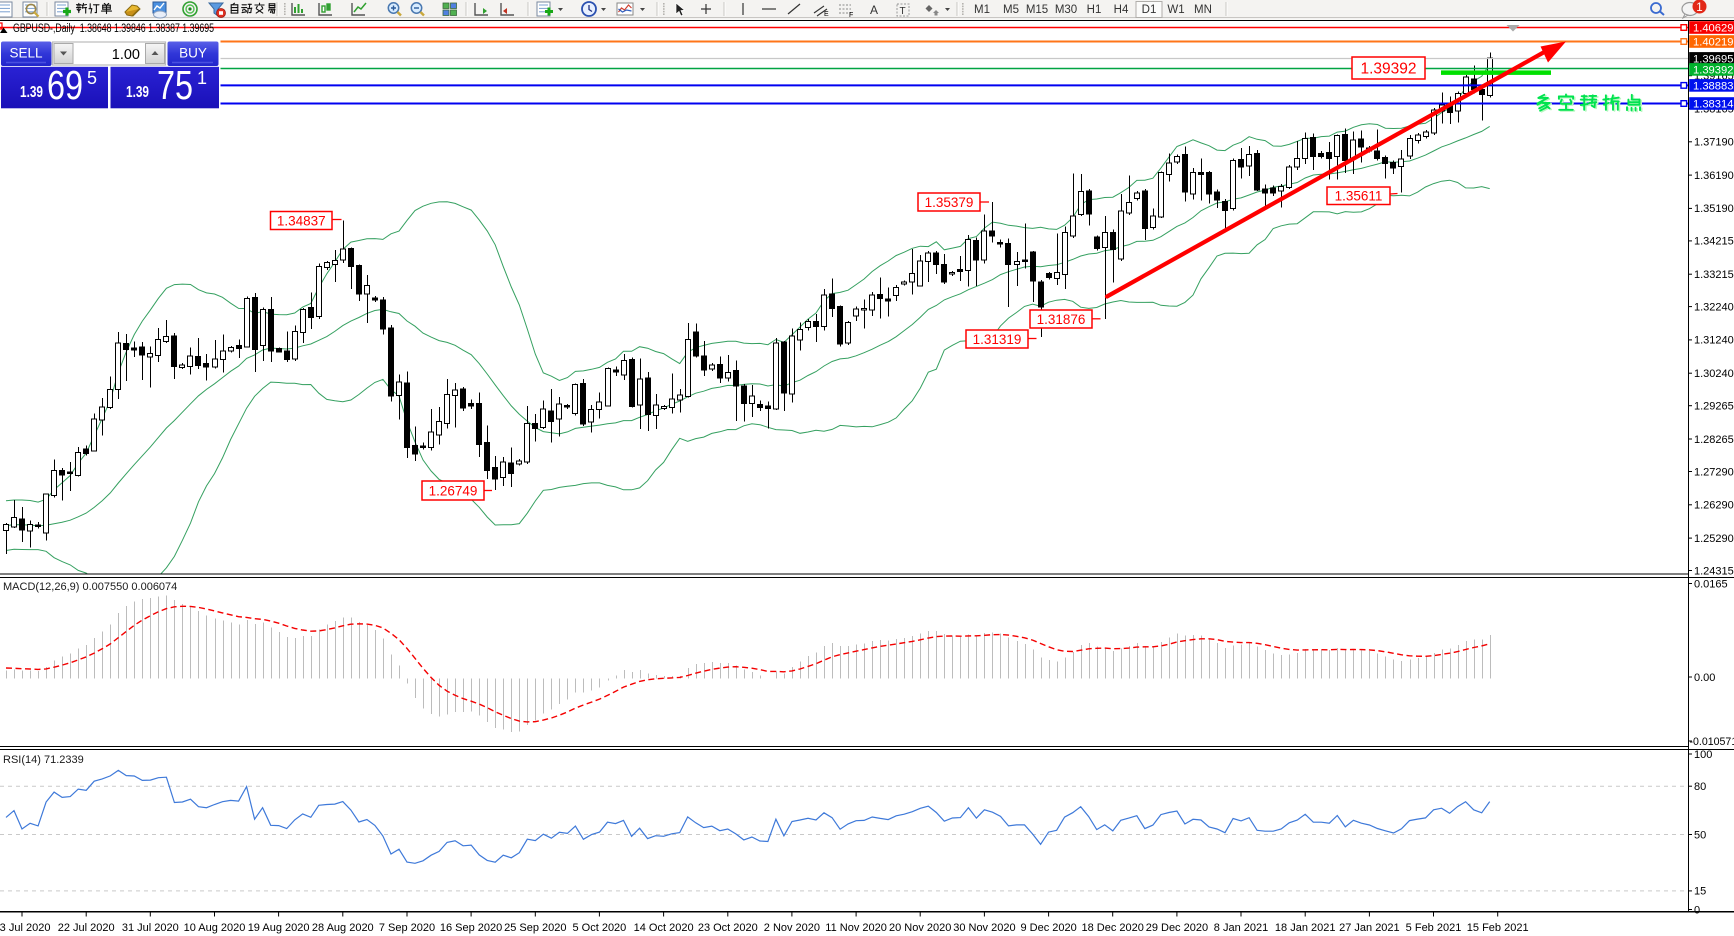 The image size is (1734, 936). I want to click on svg-text: 1.35611, so click(1359, 196).